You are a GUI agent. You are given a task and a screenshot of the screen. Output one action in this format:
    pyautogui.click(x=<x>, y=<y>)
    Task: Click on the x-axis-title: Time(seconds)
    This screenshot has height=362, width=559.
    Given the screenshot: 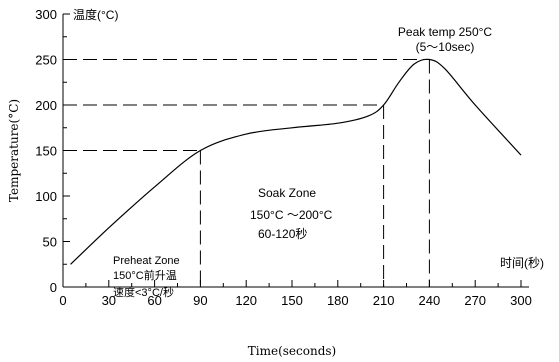 What is the action you would take?
    pyautogui.click(x=292, y=351)
    